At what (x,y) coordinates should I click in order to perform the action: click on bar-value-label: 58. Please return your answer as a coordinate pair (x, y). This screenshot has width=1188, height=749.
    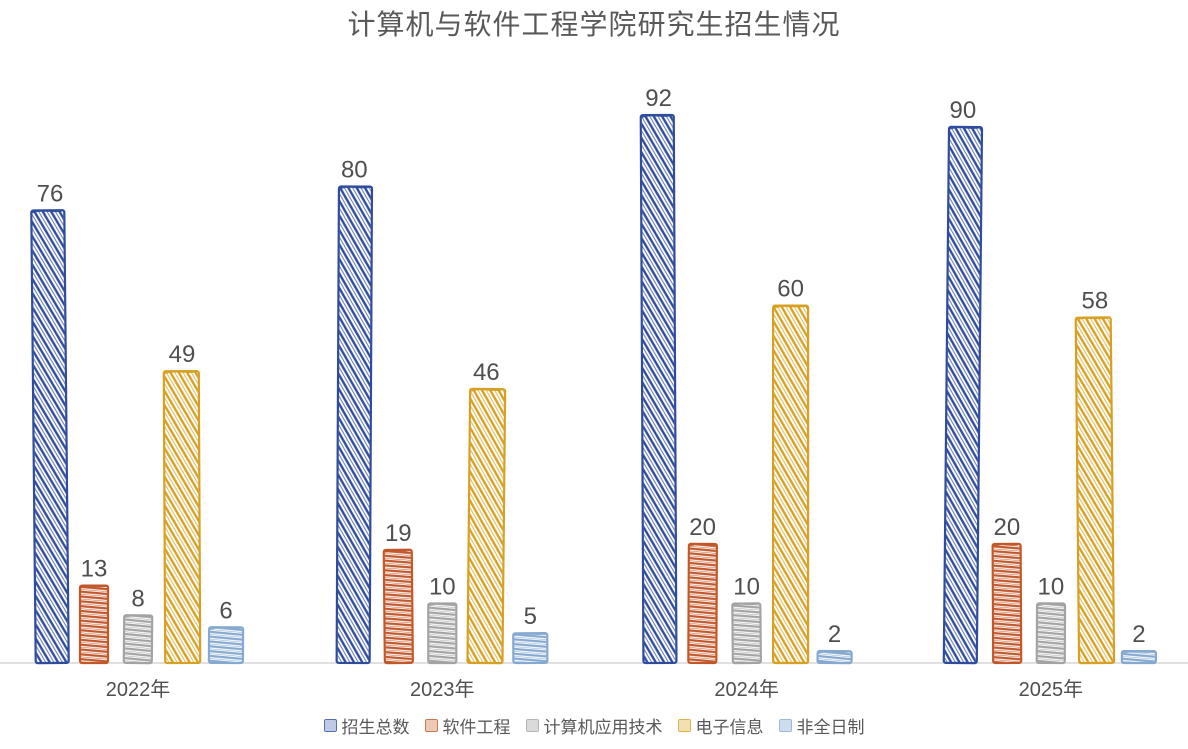
    Looking at the image, I should click on (1095, 301).